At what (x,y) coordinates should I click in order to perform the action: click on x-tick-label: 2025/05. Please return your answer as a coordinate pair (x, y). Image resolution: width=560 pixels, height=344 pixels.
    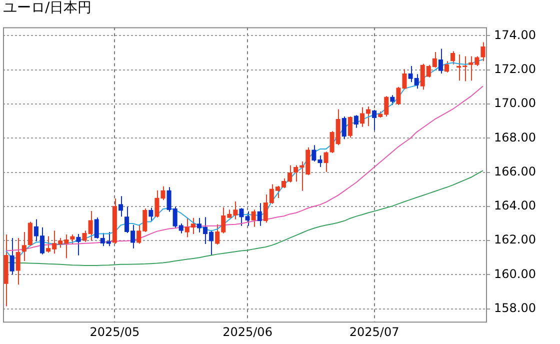
    Looking at the image, I should click on (115, 331).